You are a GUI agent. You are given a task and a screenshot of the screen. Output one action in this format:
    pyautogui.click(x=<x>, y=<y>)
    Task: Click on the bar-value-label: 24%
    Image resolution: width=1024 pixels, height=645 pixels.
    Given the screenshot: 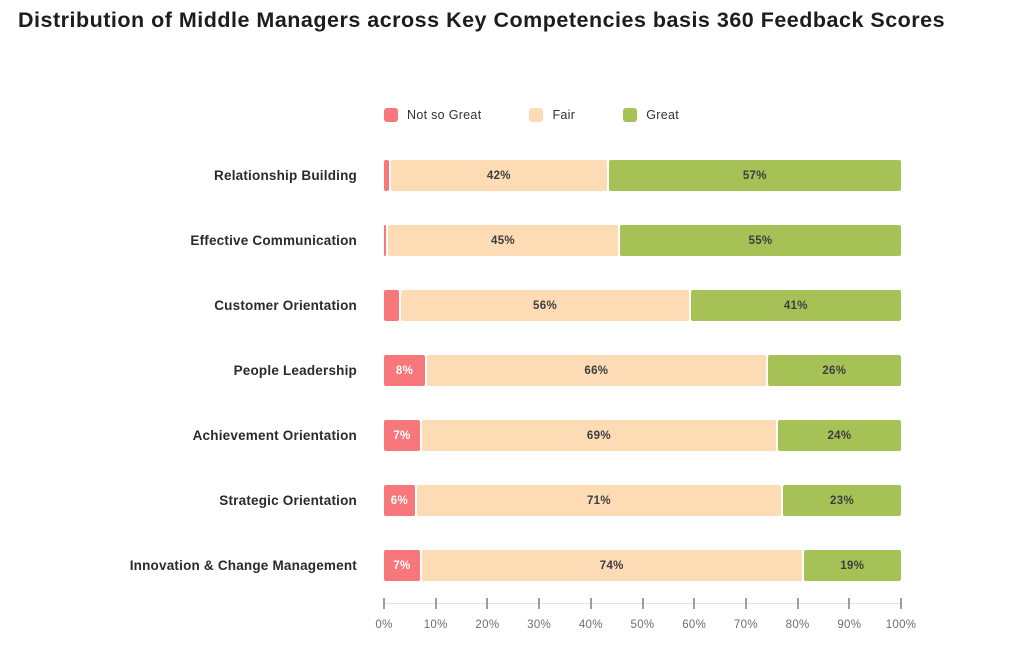 What is the action you would take?
    pyautogui.click(x=839, y=435)
    